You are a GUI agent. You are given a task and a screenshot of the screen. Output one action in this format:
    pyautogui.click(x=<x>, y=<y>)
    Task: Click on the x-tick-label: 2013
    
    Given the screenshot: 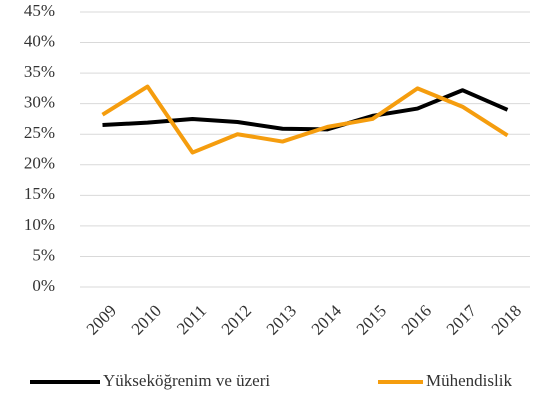 What is the action you would take?
    pyautogui.click(x=281, y=319)
    